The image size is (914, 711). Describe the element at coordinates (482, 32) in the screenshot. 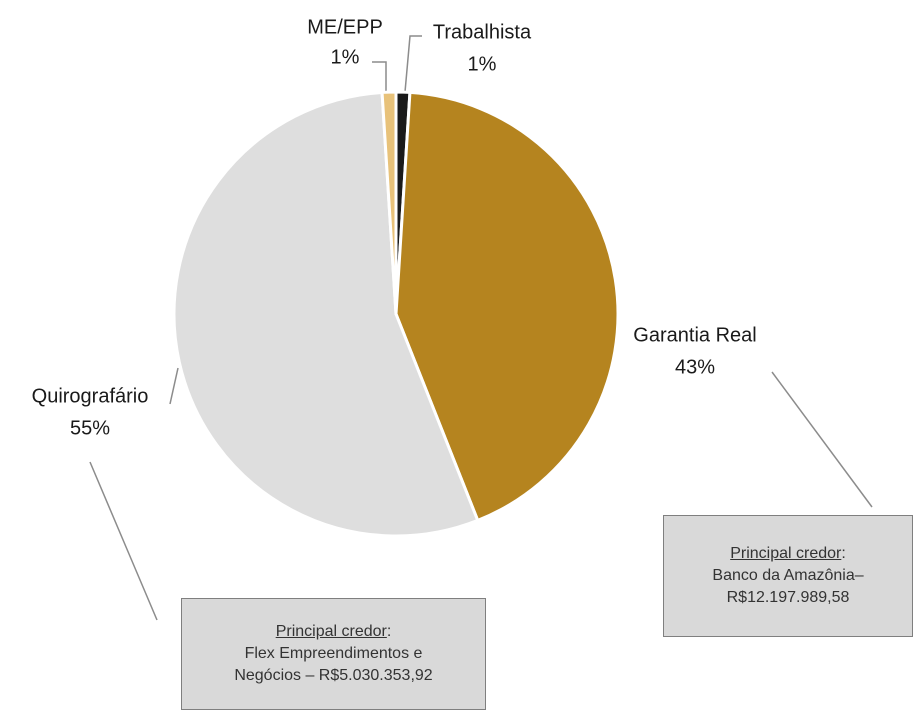

I see `slice-label: Trabalhista` at that location.